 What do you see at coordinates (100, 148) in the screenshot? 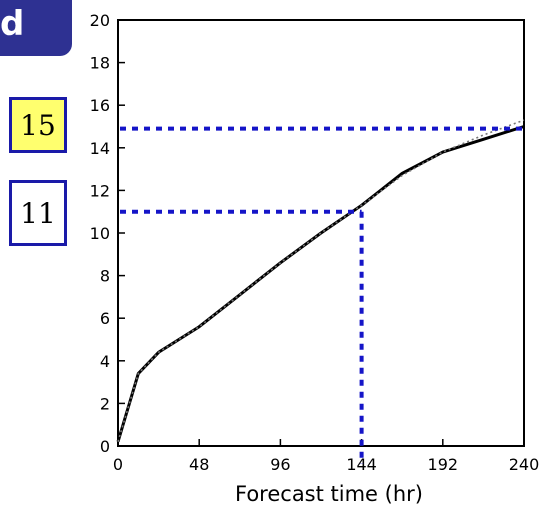
I see `y-tick-label: 14` at bounding box center [100, 148].